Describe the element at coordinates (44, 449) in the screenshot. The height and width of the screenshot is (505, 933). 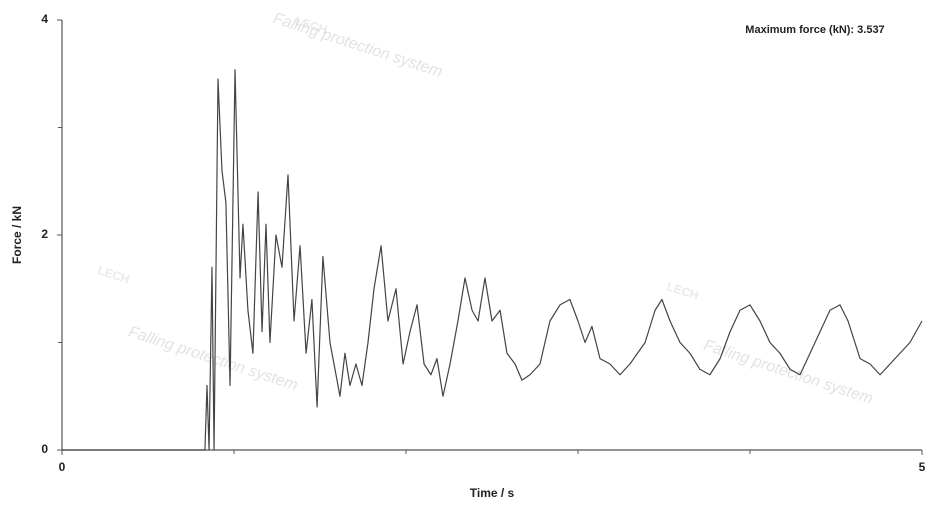
I see `y-tick-label: 0` at that location.